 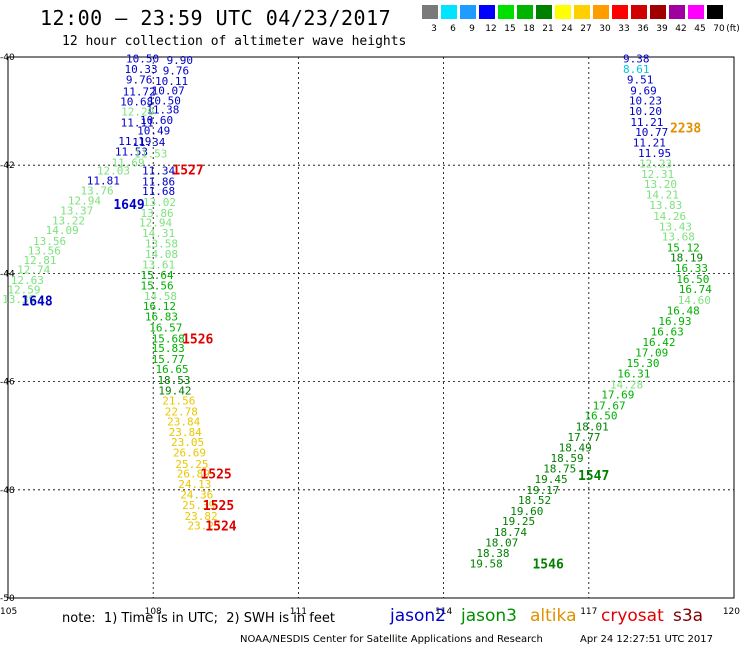 I want to click on wave-height-value: 14.21, so click(x=662, y=194).